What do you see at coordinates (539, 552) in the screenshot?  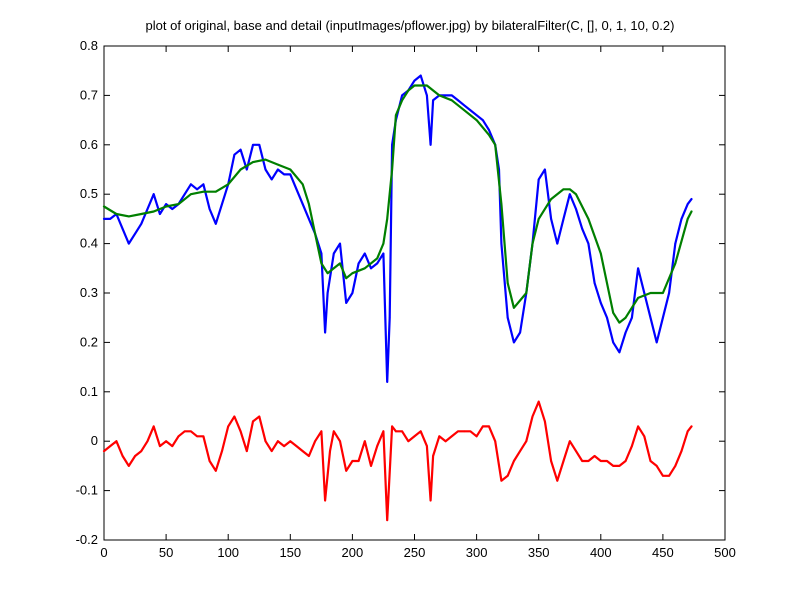 I see `x-tick-label: 350` at bounding box center [539, 552].